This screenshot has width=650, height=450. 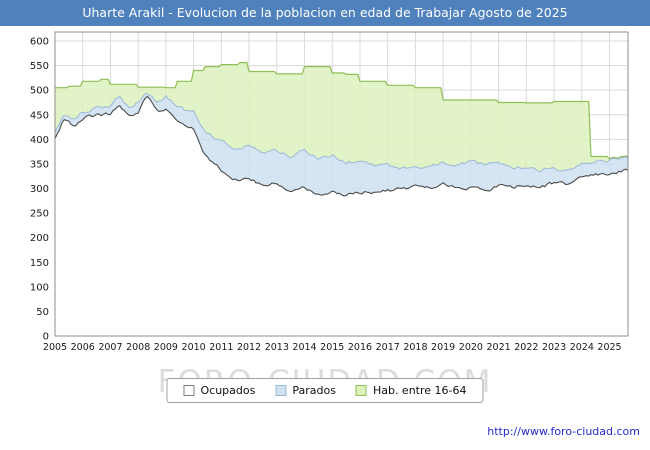 What do you see at coordinates (39, 42) in the screenshot?
I see `y-axis-tick-label: 600` at bounding box center [39, 42].